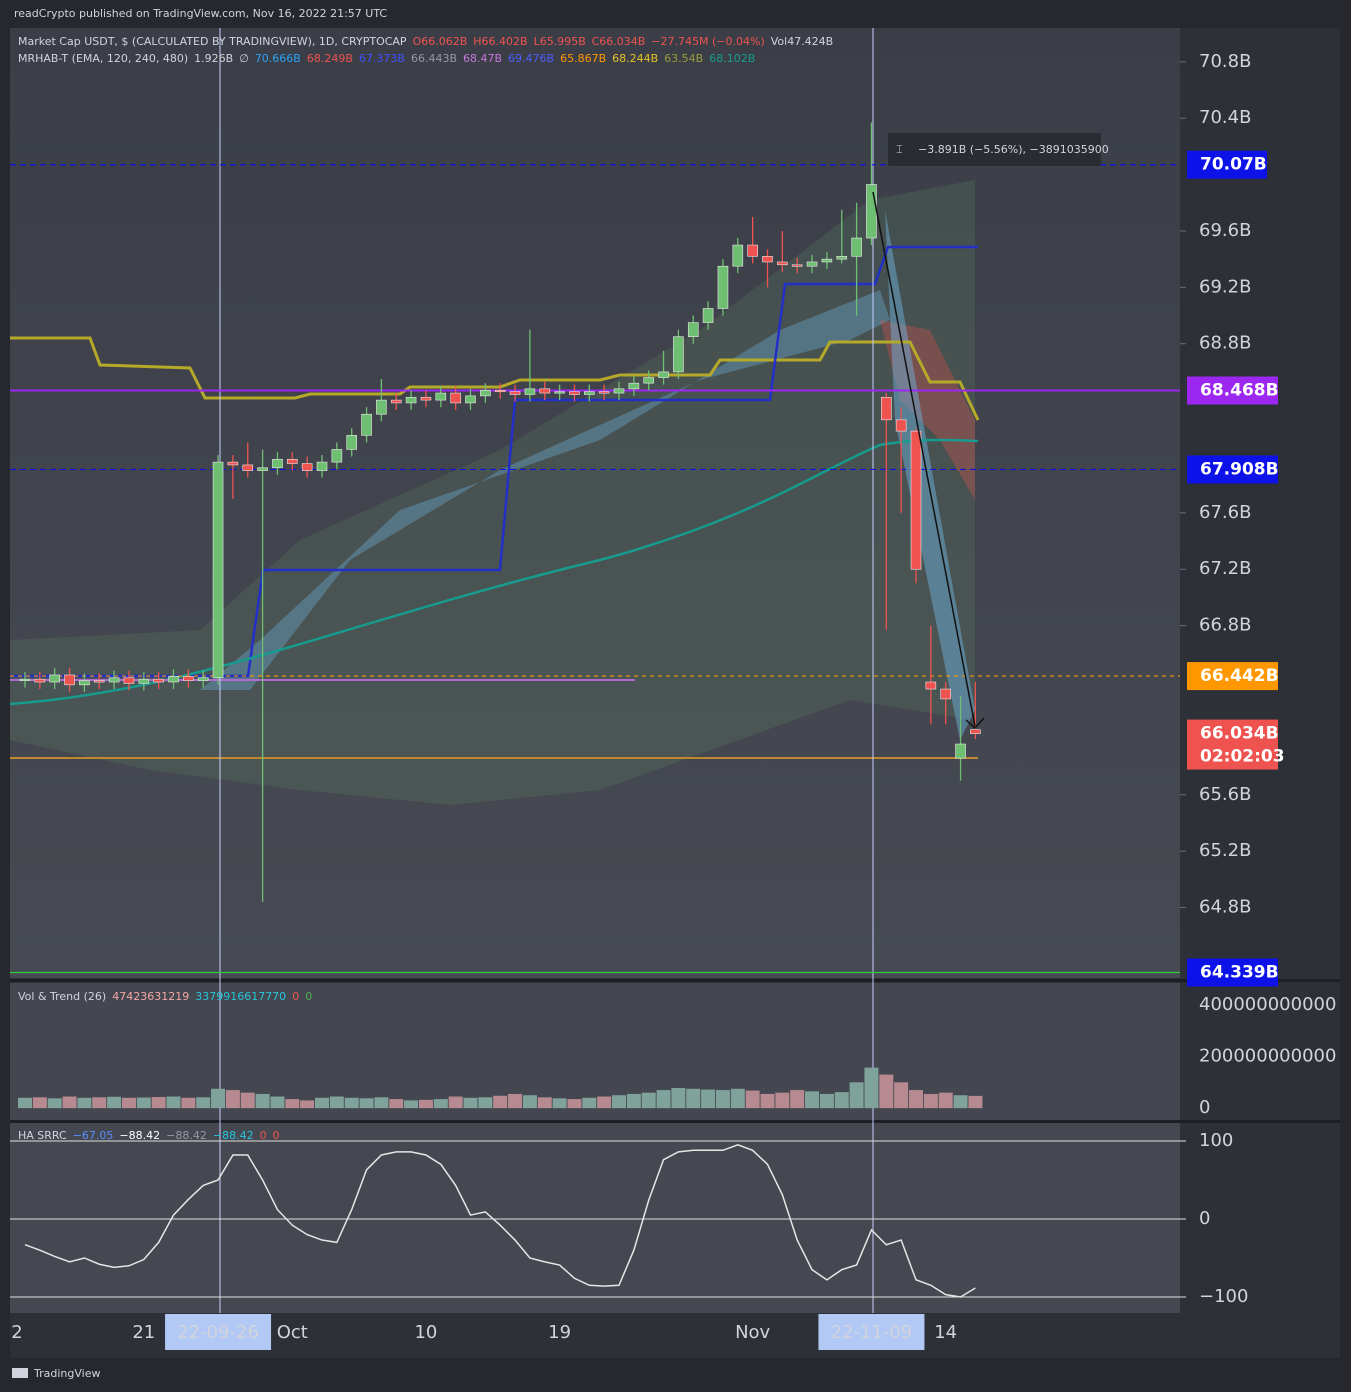  I want to click on price-tag-label: 66.034B, so click(1239, 734).